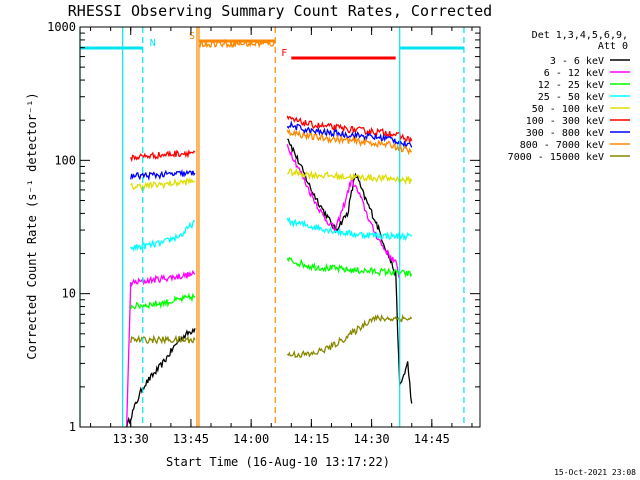 This screenshot has width=640, height=480. I want to click on x-tick-label-5: 14:45, so click(432, 439).